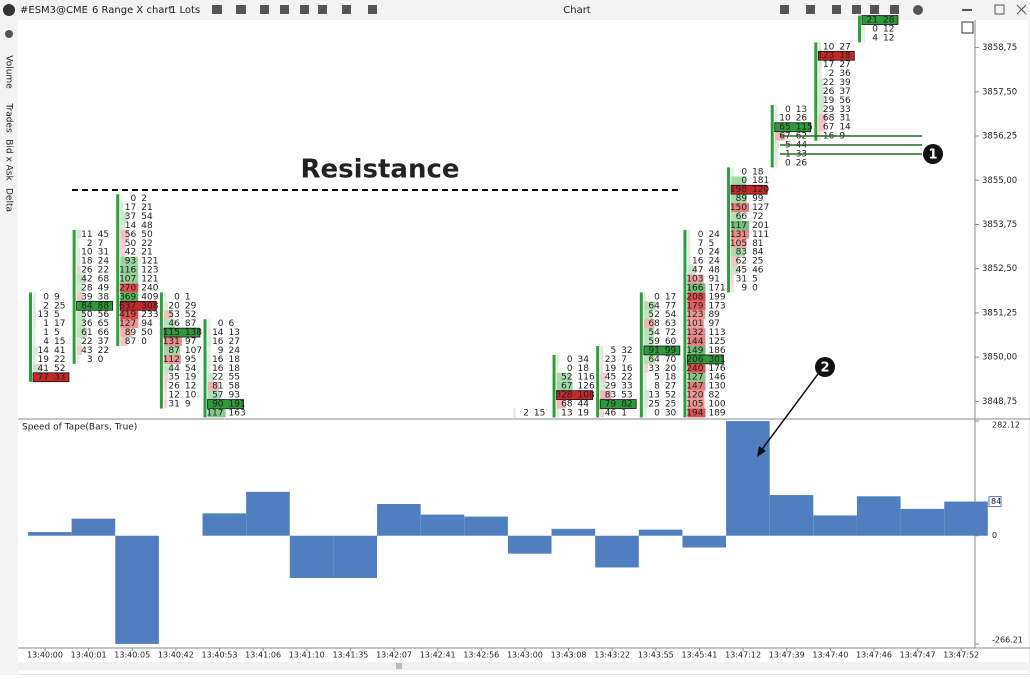 The height and width of the screenshot is (679, 1030). I want to click on lots: 1 Lots, so click(185, 10).